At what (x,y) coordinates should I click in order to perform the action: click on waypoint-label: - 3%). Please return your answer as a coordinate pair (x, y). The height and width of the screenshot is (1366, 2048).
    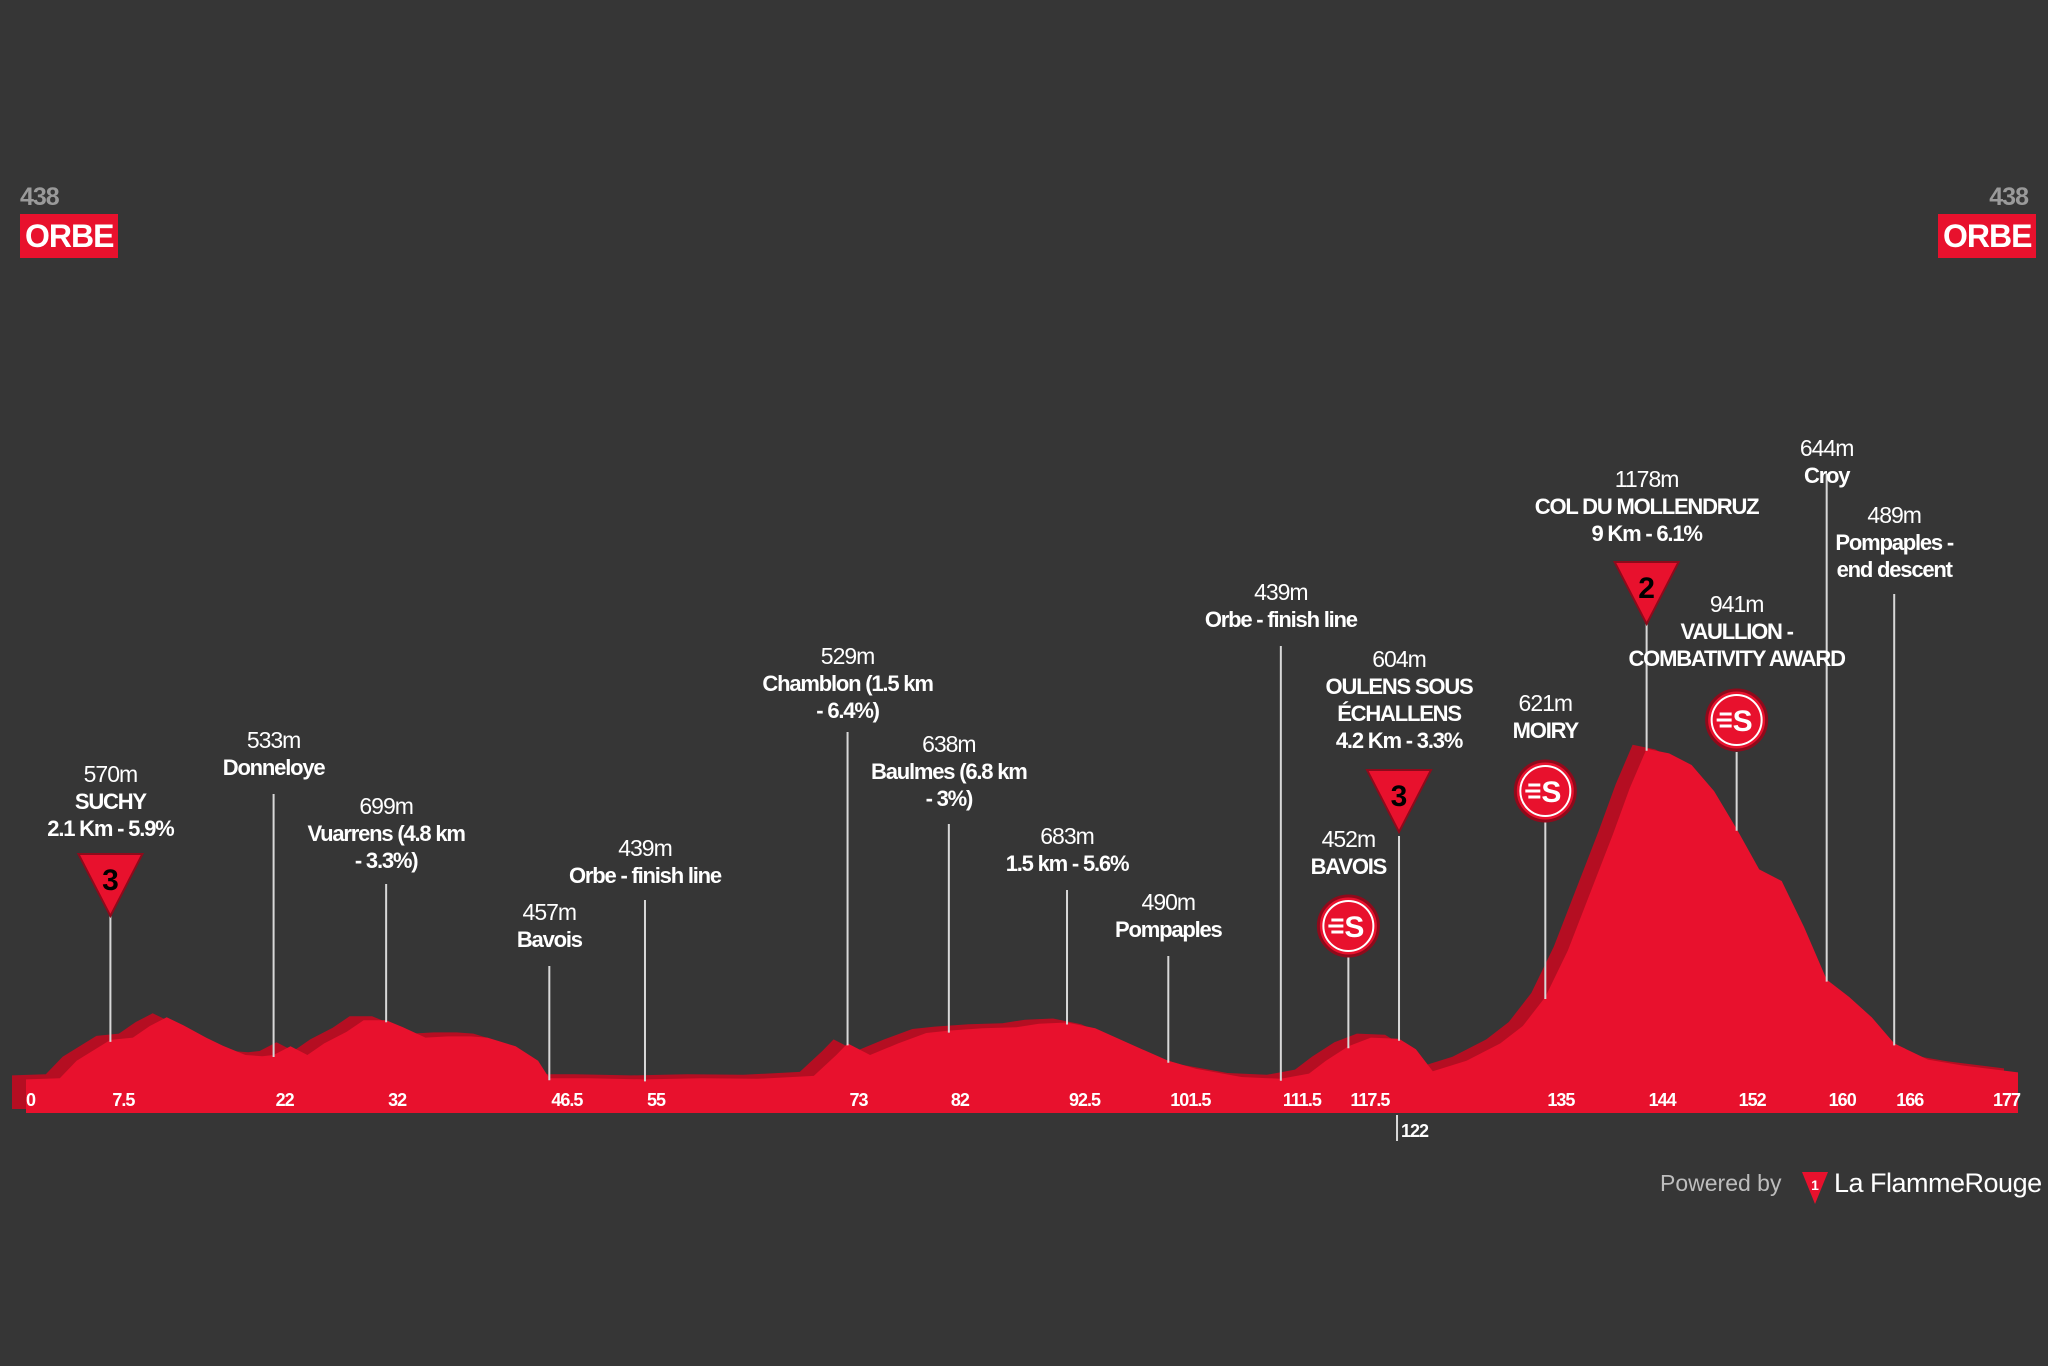
    Looking at the image, I should click on (949, 798).